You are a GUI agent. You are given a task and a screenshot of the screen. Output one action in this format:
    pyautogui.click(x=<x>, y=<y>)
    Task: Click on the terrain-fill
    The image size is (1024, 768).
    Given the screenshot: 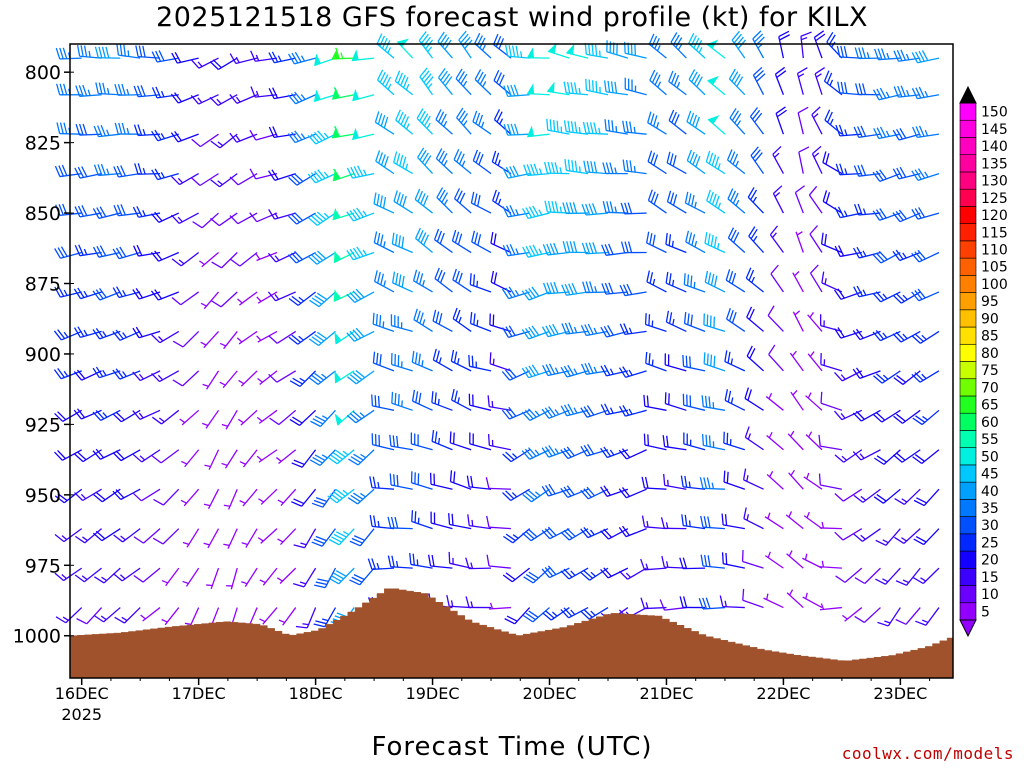 What is the action you would take?
    pyautogui.click(x=511, y=633)
    